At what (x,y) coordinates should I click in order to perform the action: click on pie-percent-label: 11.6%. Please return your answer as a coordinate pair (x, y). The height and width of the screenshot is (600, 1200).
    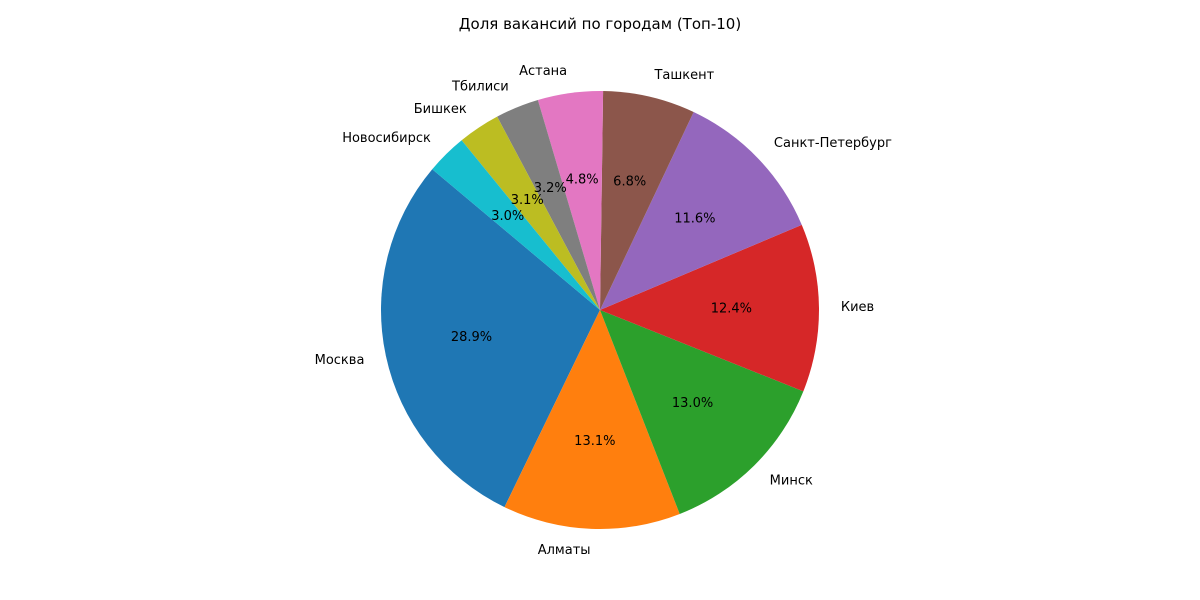
    Looking at the image, I should click on (694, 219).